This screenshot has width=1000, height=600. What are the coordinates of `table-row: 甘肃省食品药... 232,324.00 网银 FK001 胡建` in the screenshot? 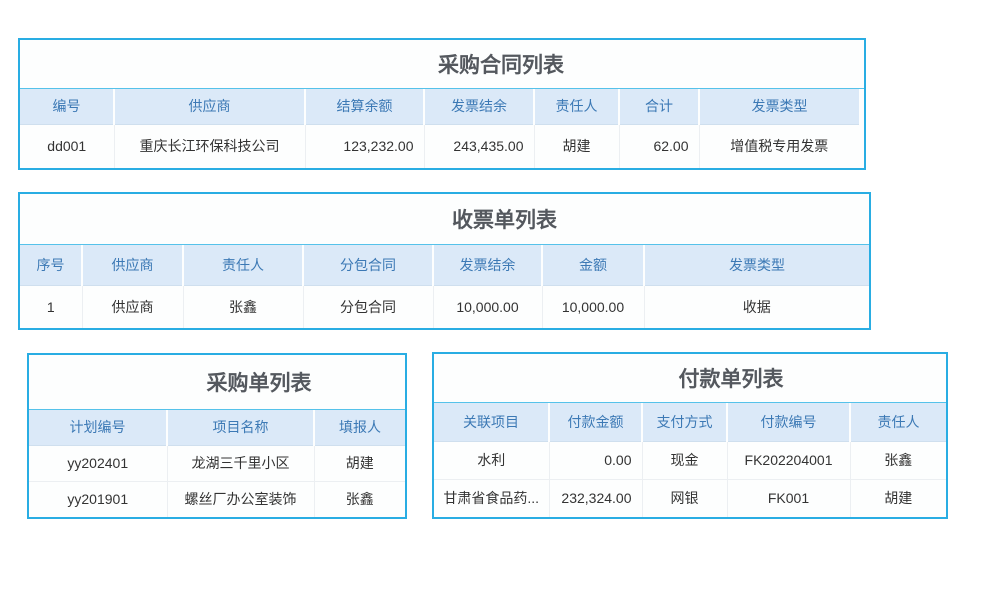 It's located at (690, 498).